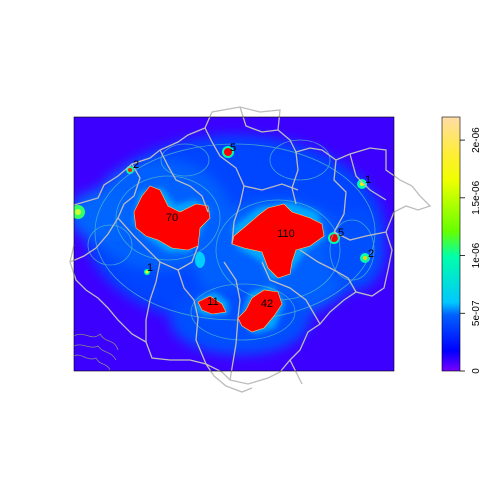 Image resolution: width=504 pixels, height=504 pixels. I want to click on hotspot-label: 11, so click(212, 302).